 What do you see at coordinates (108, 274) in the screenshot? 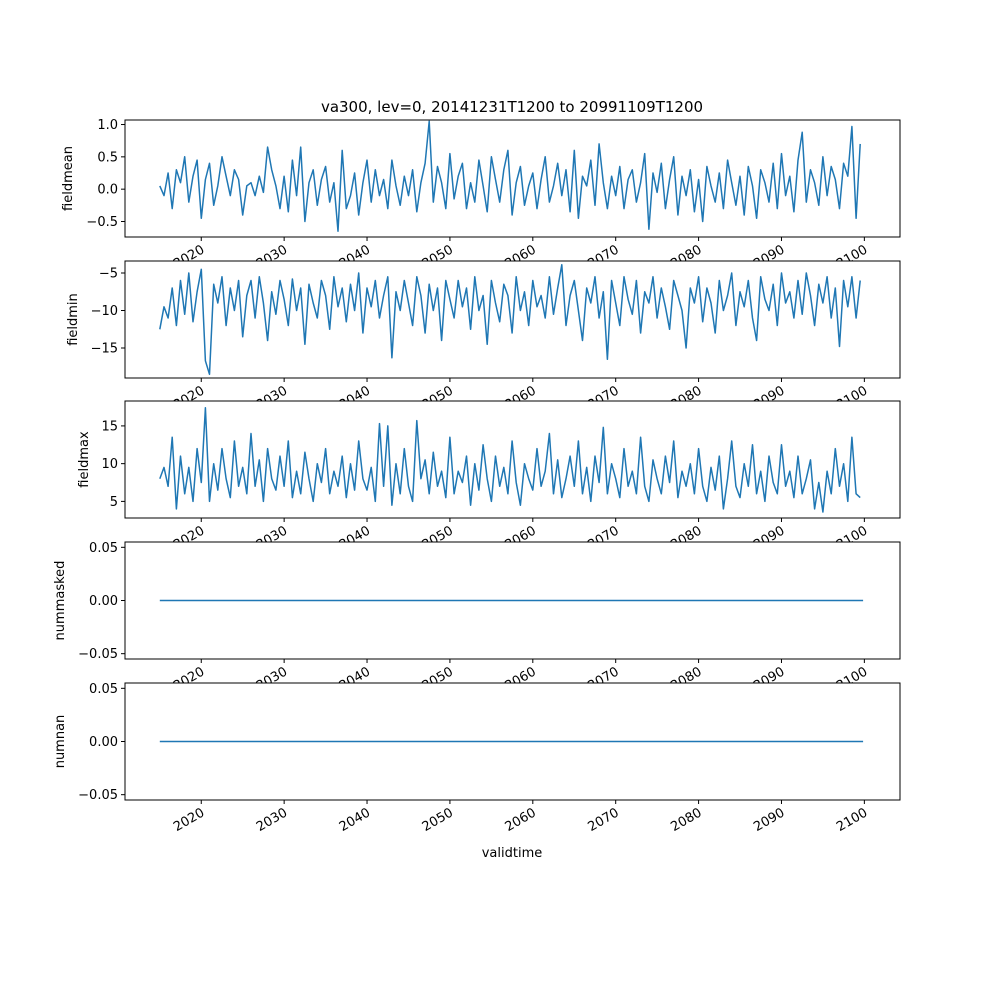
I see `y-tick-label: −5` at bounding box center [108, 274].